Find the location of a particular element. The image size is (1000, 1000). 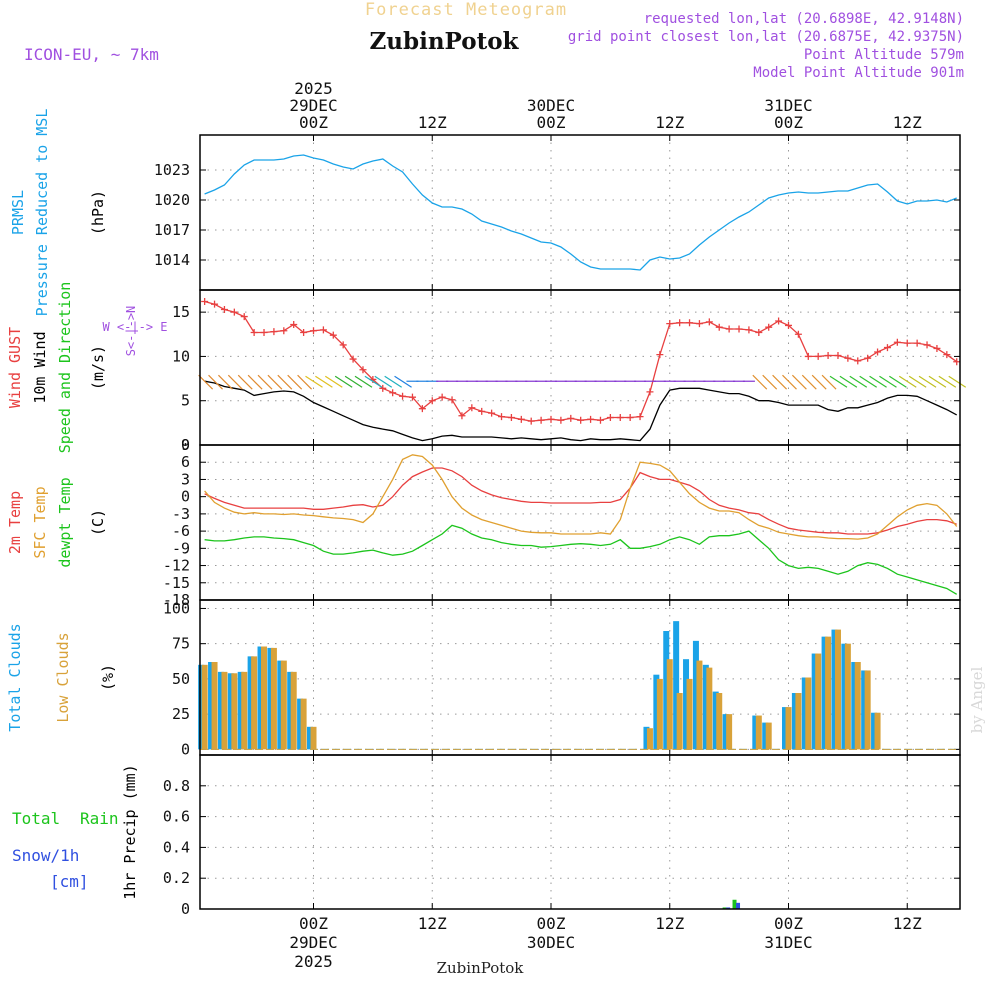

axis-label: (C) is located at coordinates (98, 522).